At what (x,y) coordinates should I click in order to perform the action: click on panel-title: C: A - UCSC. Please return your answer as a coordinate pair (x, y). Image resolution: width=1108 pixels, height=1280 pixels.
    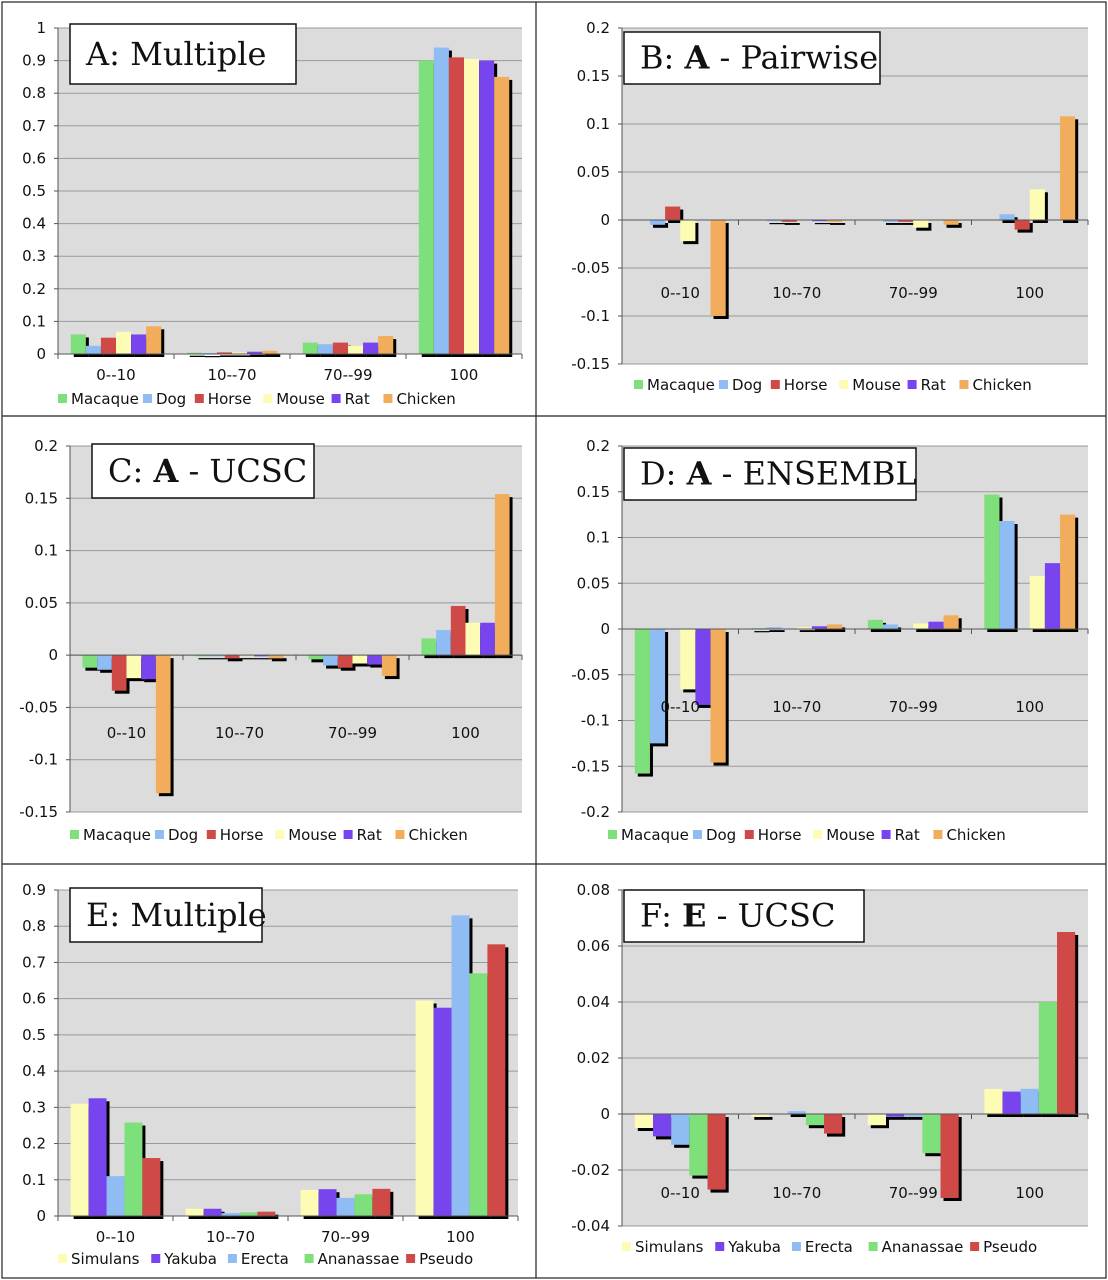
    Looking at the image, I should click on (207, 471).